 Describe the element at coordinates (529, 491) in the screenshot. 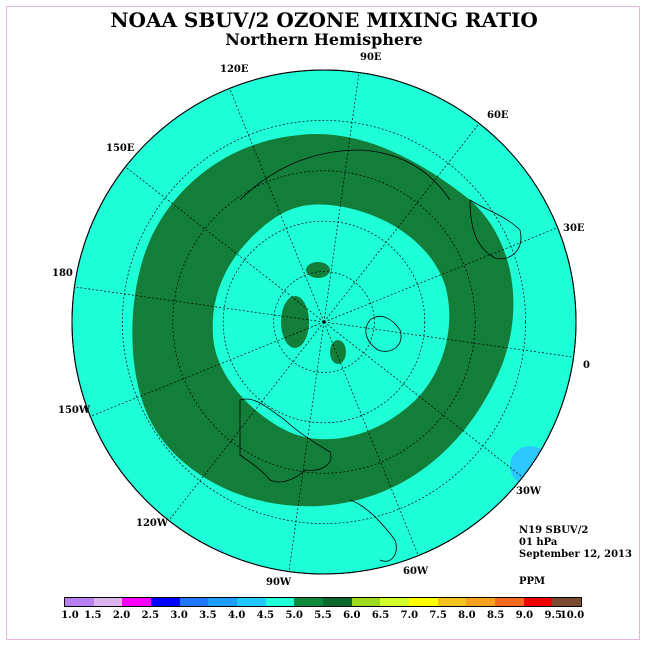

I see `lon-label-30w: 30W` at that location.